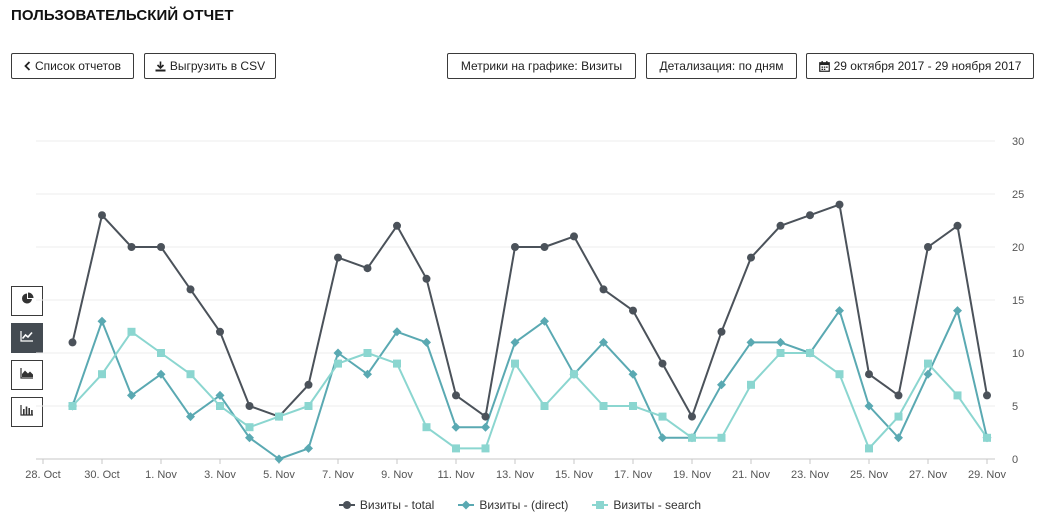 Image resolution: width=1040 pixels, height=518 pixels. I want to click on x-tick-label: 3. Nov, so click(220, 475).